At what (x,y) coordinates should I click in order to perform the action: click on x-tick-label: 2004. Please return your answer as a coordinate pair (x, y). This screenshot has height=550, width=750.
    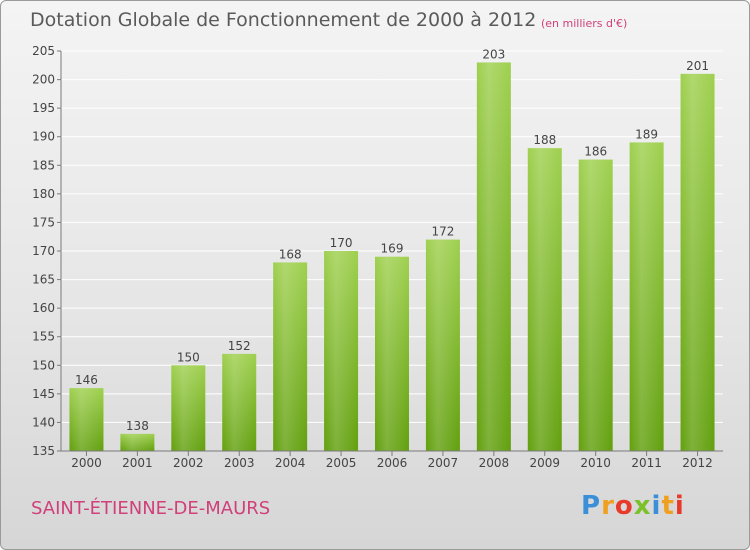
    Looking at the image, I should click on (290, 463).